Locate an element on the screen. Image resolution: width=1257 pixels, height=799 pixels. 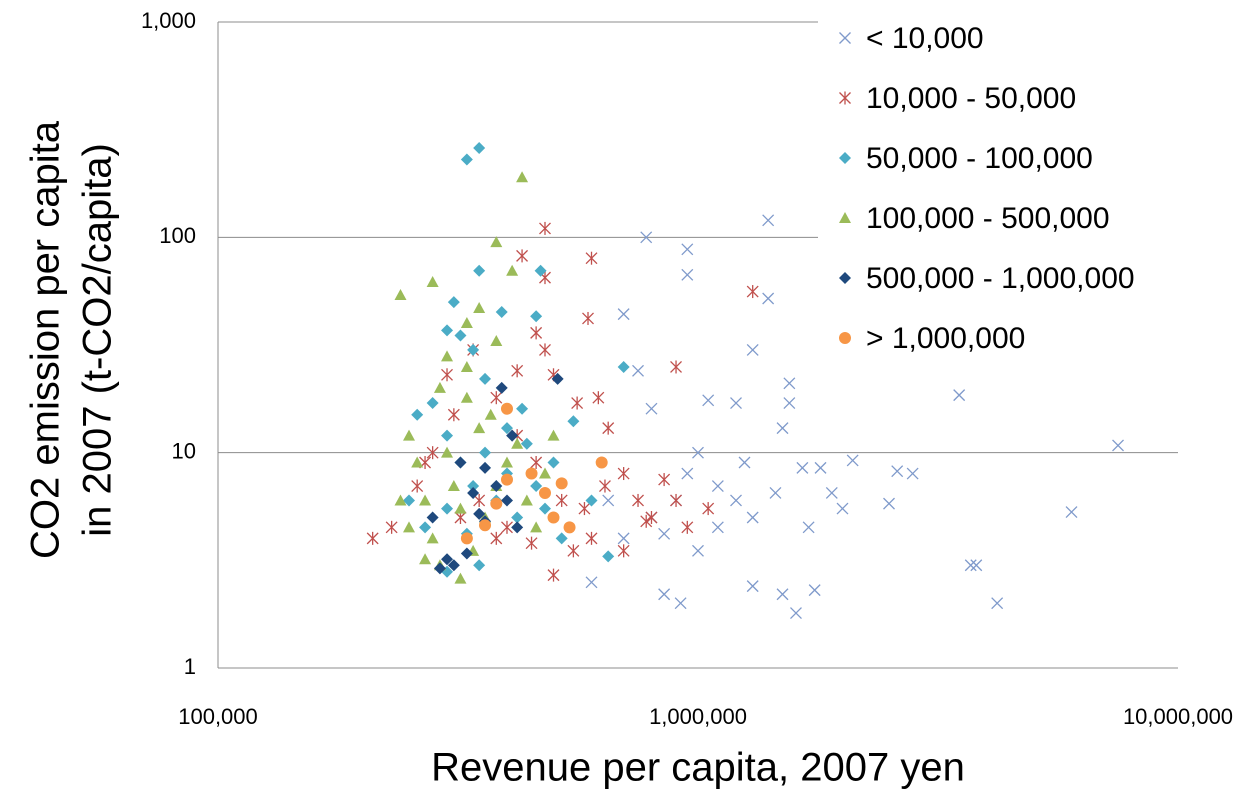
legend-label: < 10,000 is located at coordinates (925, 38).